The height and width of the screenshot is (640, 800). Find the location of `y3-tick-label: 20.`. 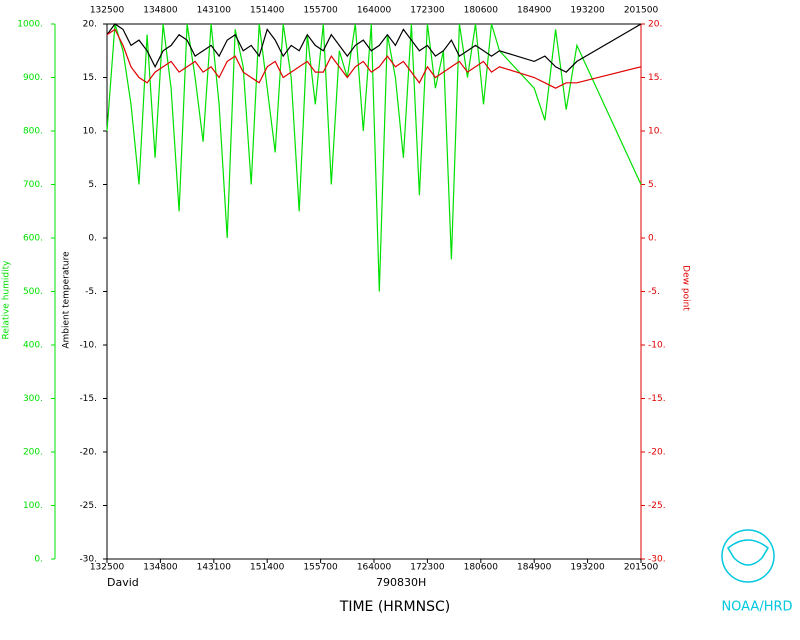

y3-tick-label: 20. is located at coordinates (655, 25).